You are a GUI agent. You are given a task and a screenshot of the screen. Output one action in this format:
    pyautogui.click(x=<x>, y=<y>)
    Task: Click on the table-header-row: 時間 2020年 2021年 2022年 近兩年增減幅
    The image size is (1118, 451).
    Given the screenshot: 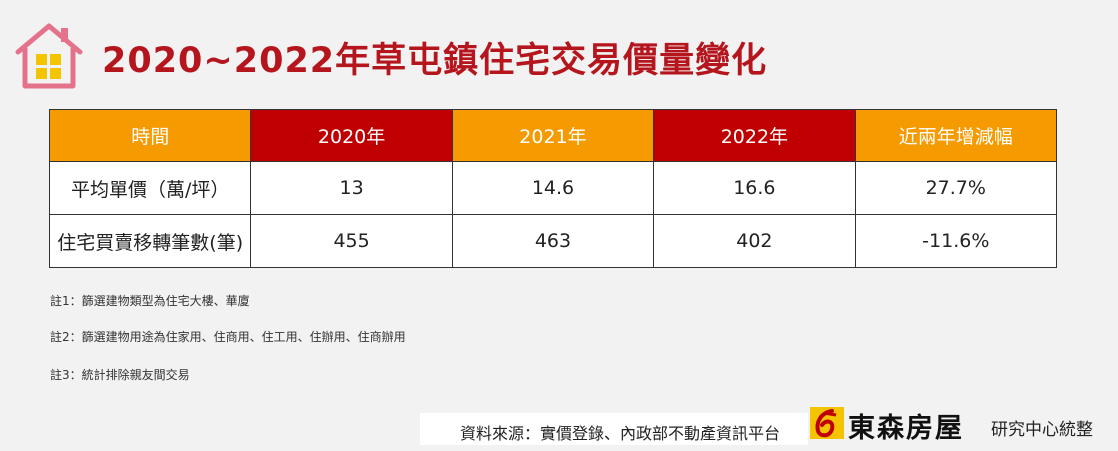 What is the action you would take?
    pyautogui.click(x=553, y=135)
    